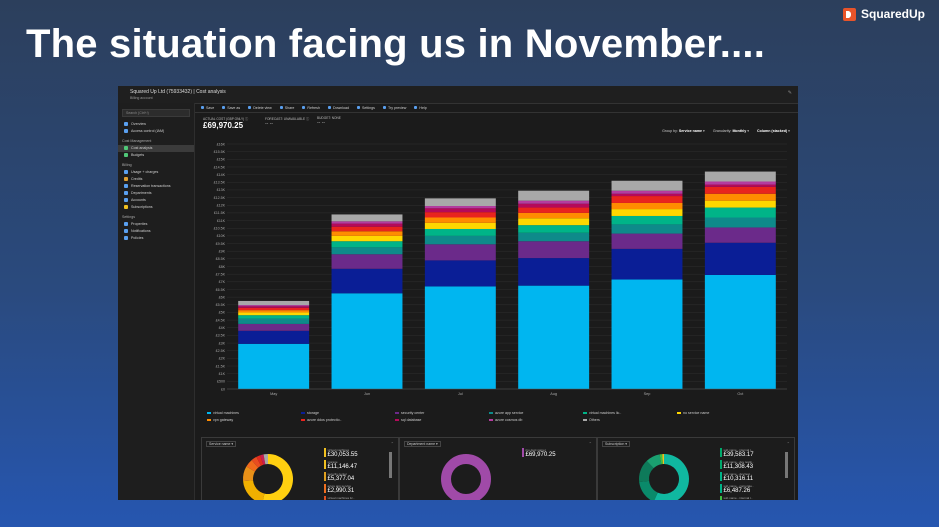 The height and width of the screenshot is (527, 939). What do you see at coordinates (247, 413) in the screenshot?
I see `legend-item: virtual machines` at bounding box center [247, 413].